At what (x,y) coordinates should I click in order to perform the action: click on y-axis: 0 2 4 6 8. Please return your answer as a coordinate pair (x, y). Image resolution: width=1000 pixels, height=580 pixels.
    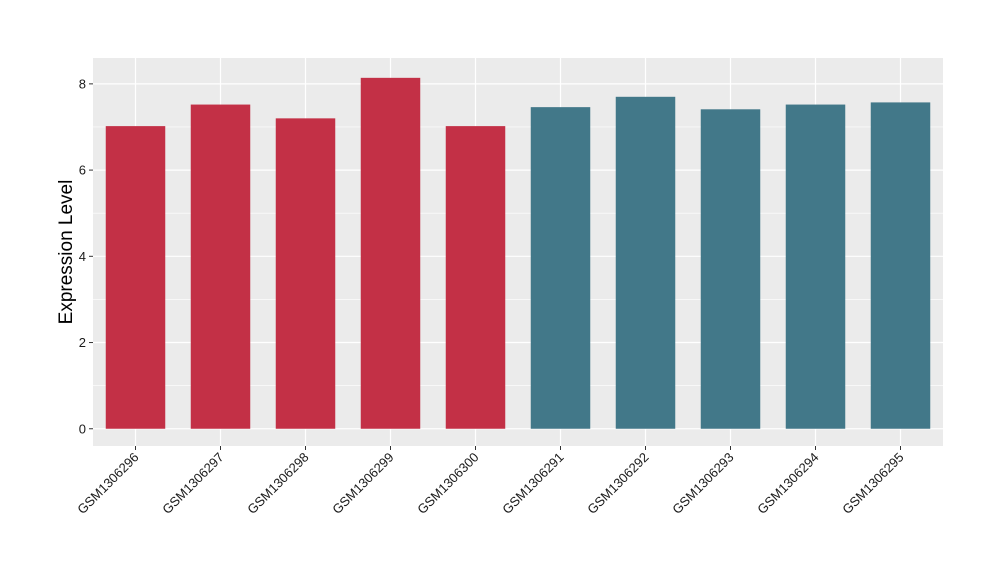
    Looking at the image, I should click on (86, 256).